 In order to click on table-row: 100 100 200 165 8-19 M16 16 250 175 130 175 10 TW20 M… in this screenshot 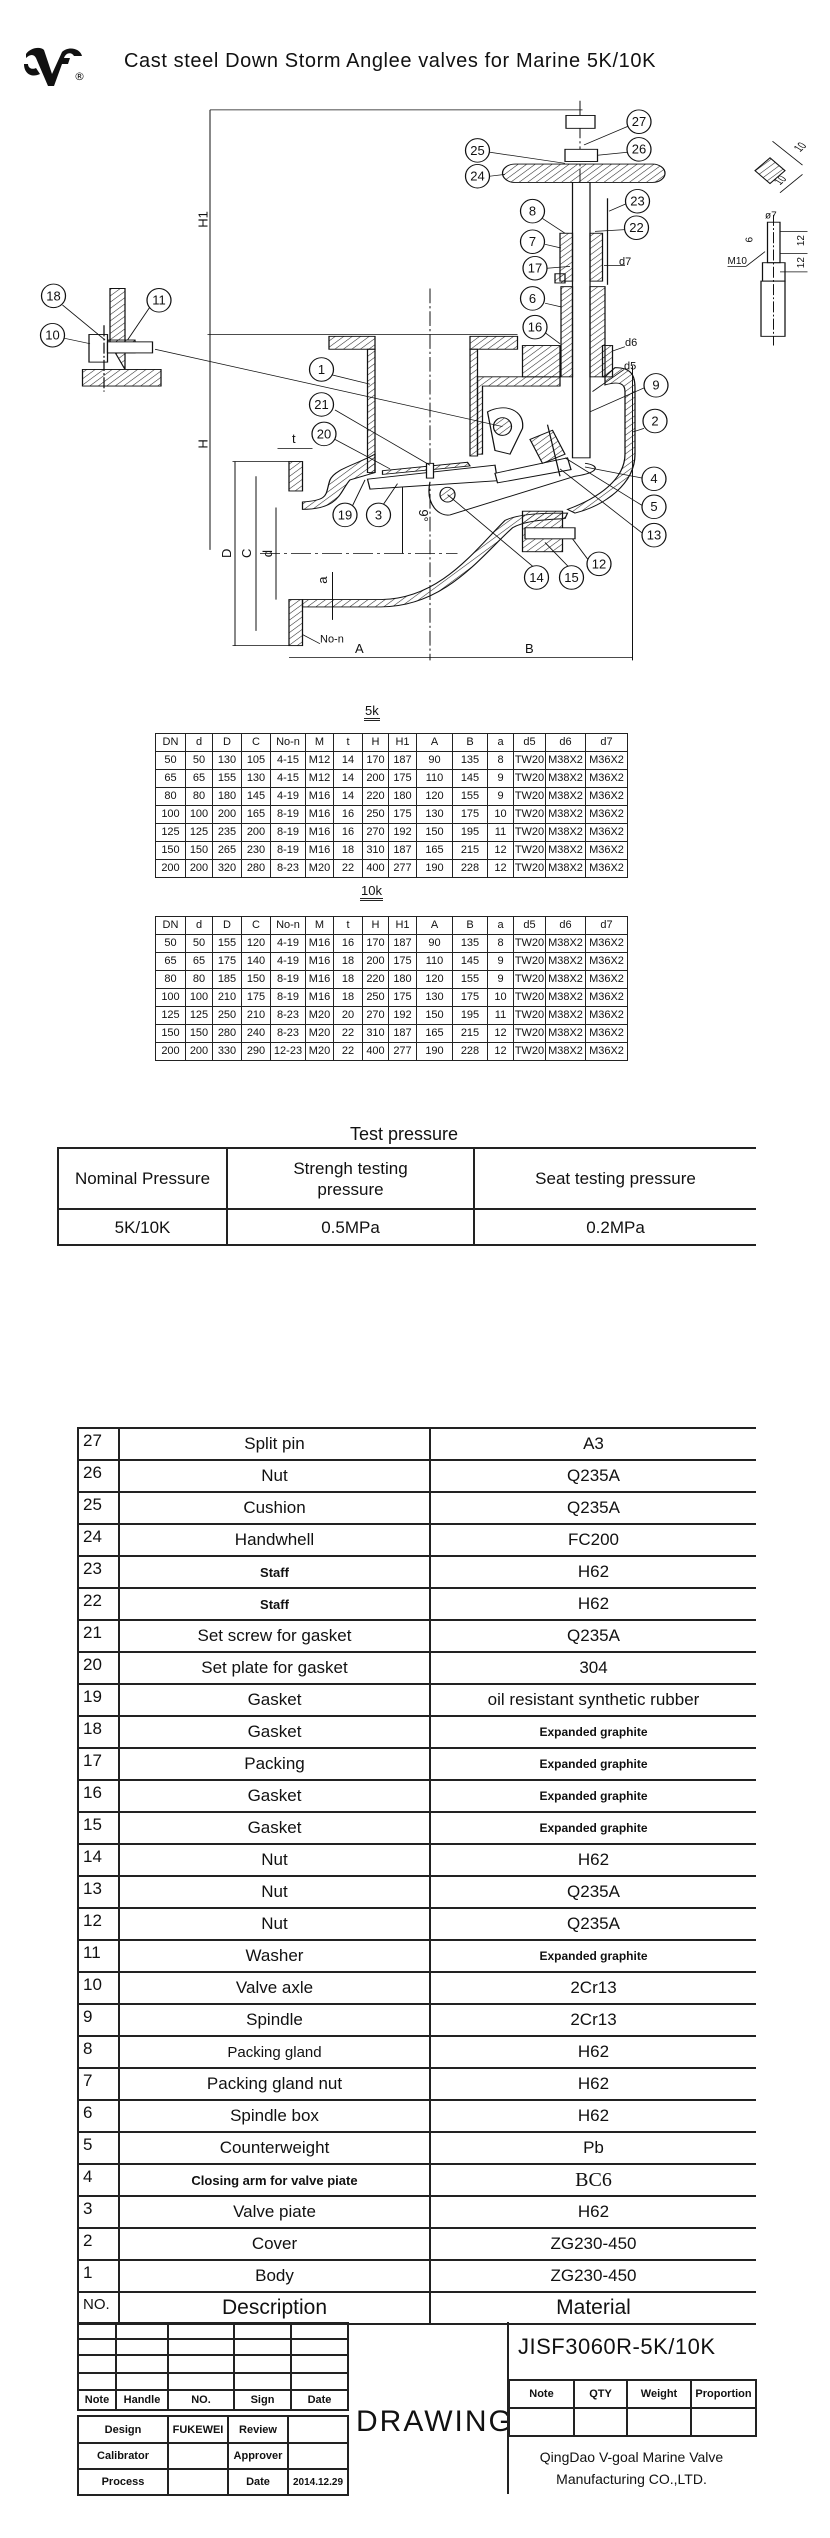, I will do `click(391, 814)`.